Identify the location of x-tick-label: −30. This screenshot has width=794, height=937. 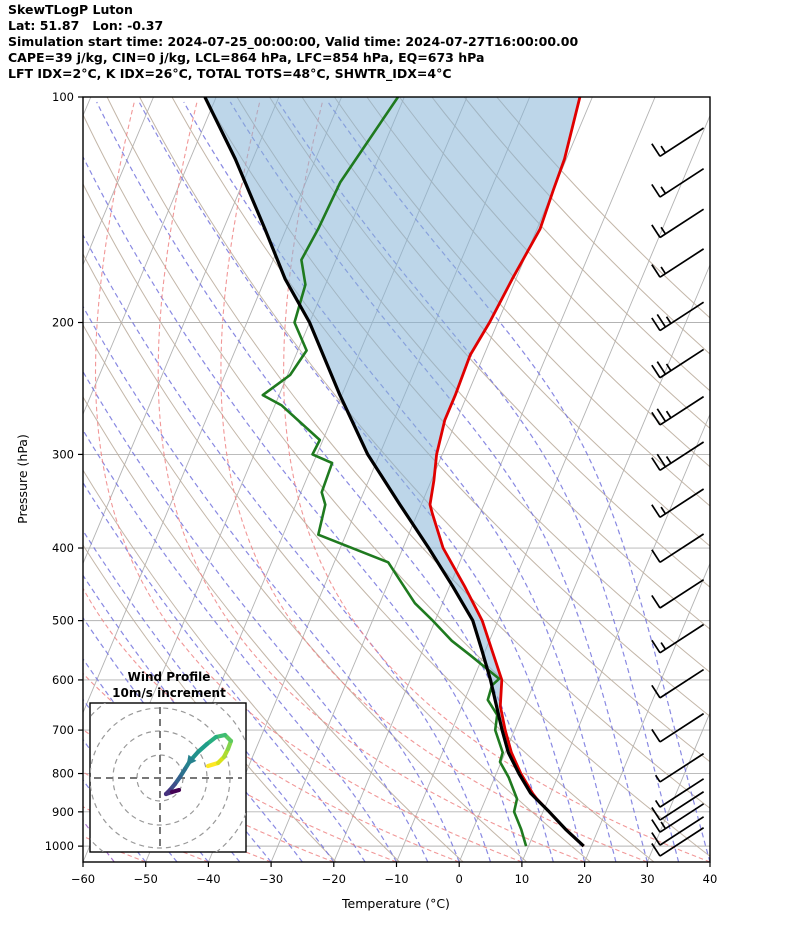
(271, 879).